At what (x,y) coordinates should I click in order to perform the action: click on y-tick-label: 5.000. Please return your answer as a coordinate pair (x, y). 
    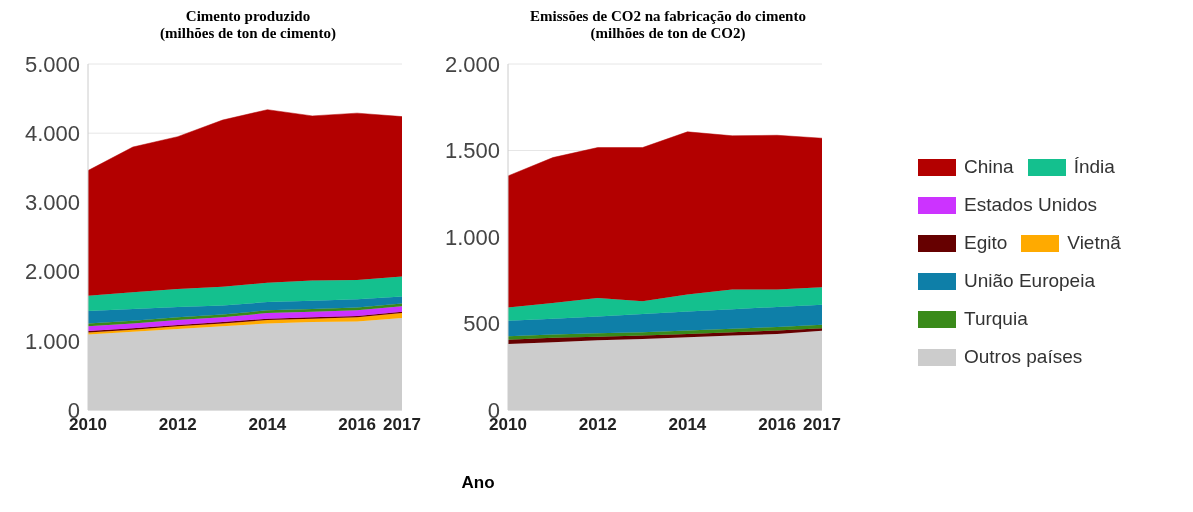
    Looking at the image, I should click on (52, 64).